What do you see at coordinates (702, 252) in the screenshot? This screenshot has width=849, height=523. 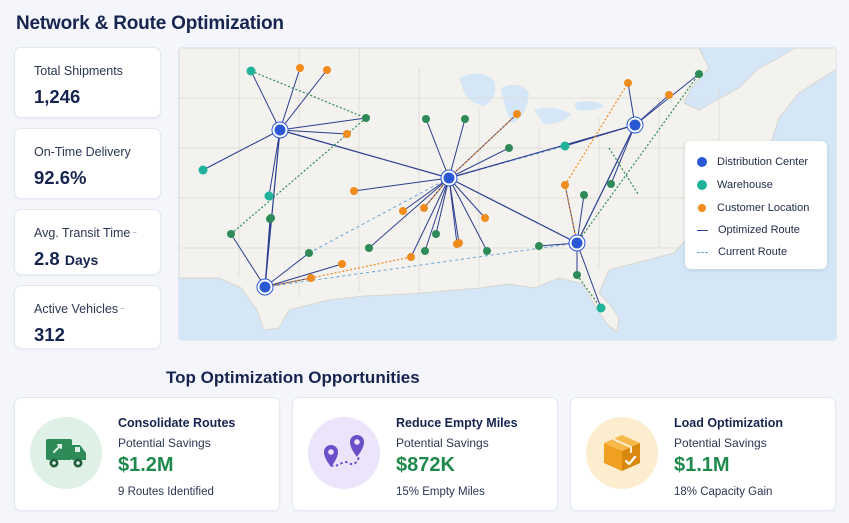 I see `dashed-line-icon` at bounding box center [702, 252].